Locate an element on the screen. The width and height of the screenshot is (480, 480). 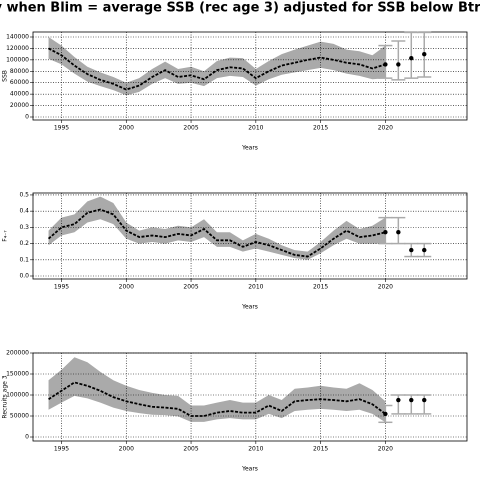
y-tick-label: 0.4 is located at coordinates (24, 211).